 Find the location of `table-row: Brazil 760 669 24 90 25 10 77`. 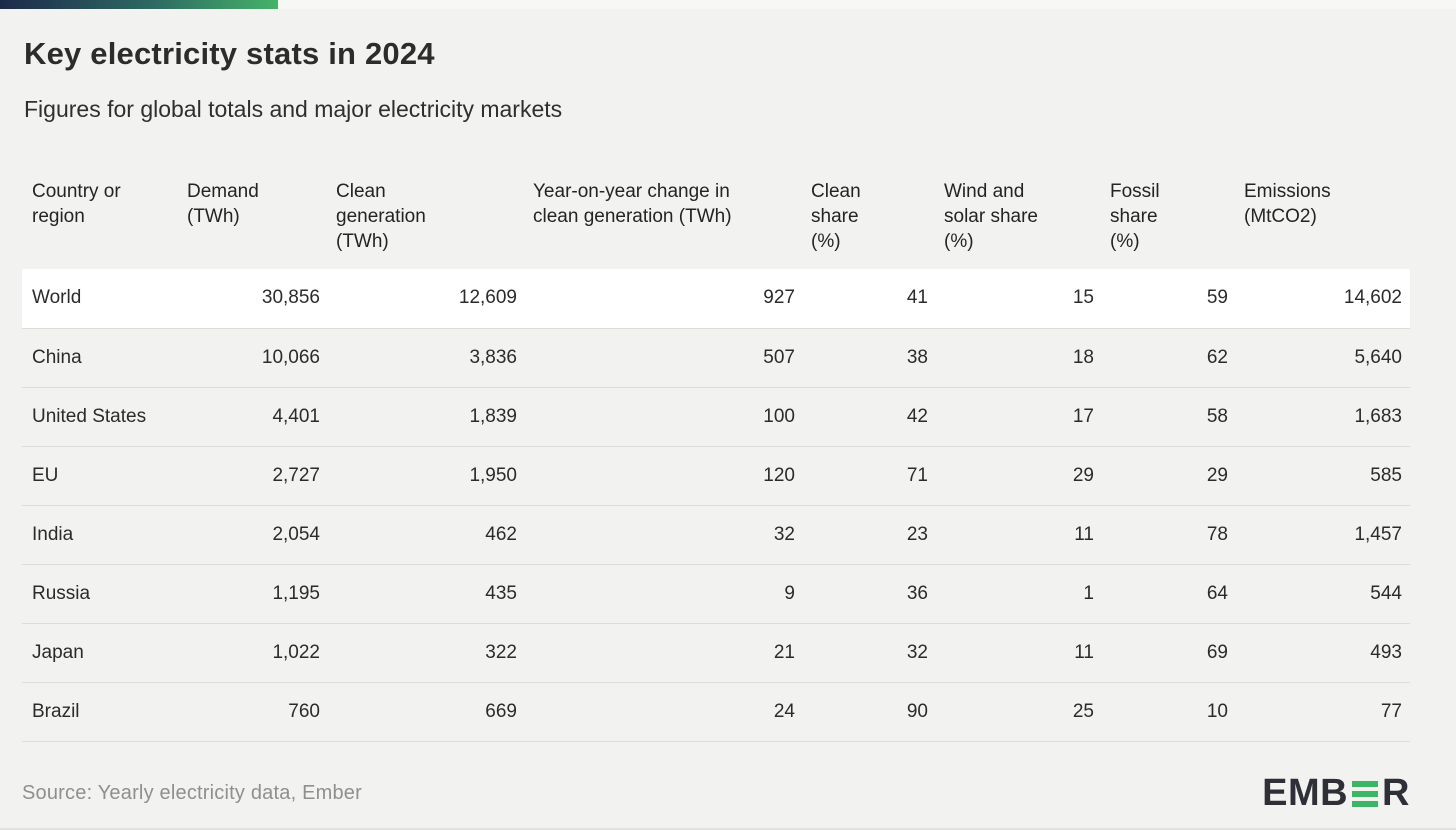

table-row: Brazil 760 669 24 90 25 10 77 is located at coordinates (716, 711).